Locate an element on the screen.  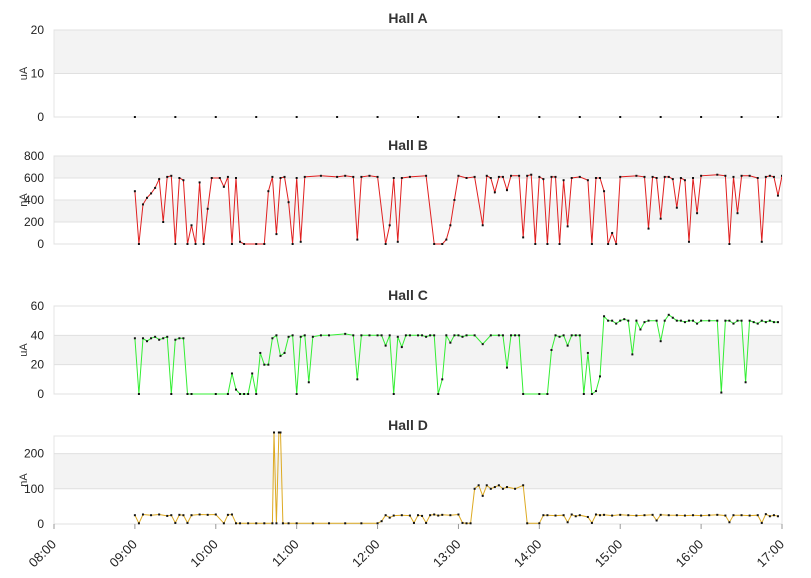
series-group is located at coordinates (456, 478).